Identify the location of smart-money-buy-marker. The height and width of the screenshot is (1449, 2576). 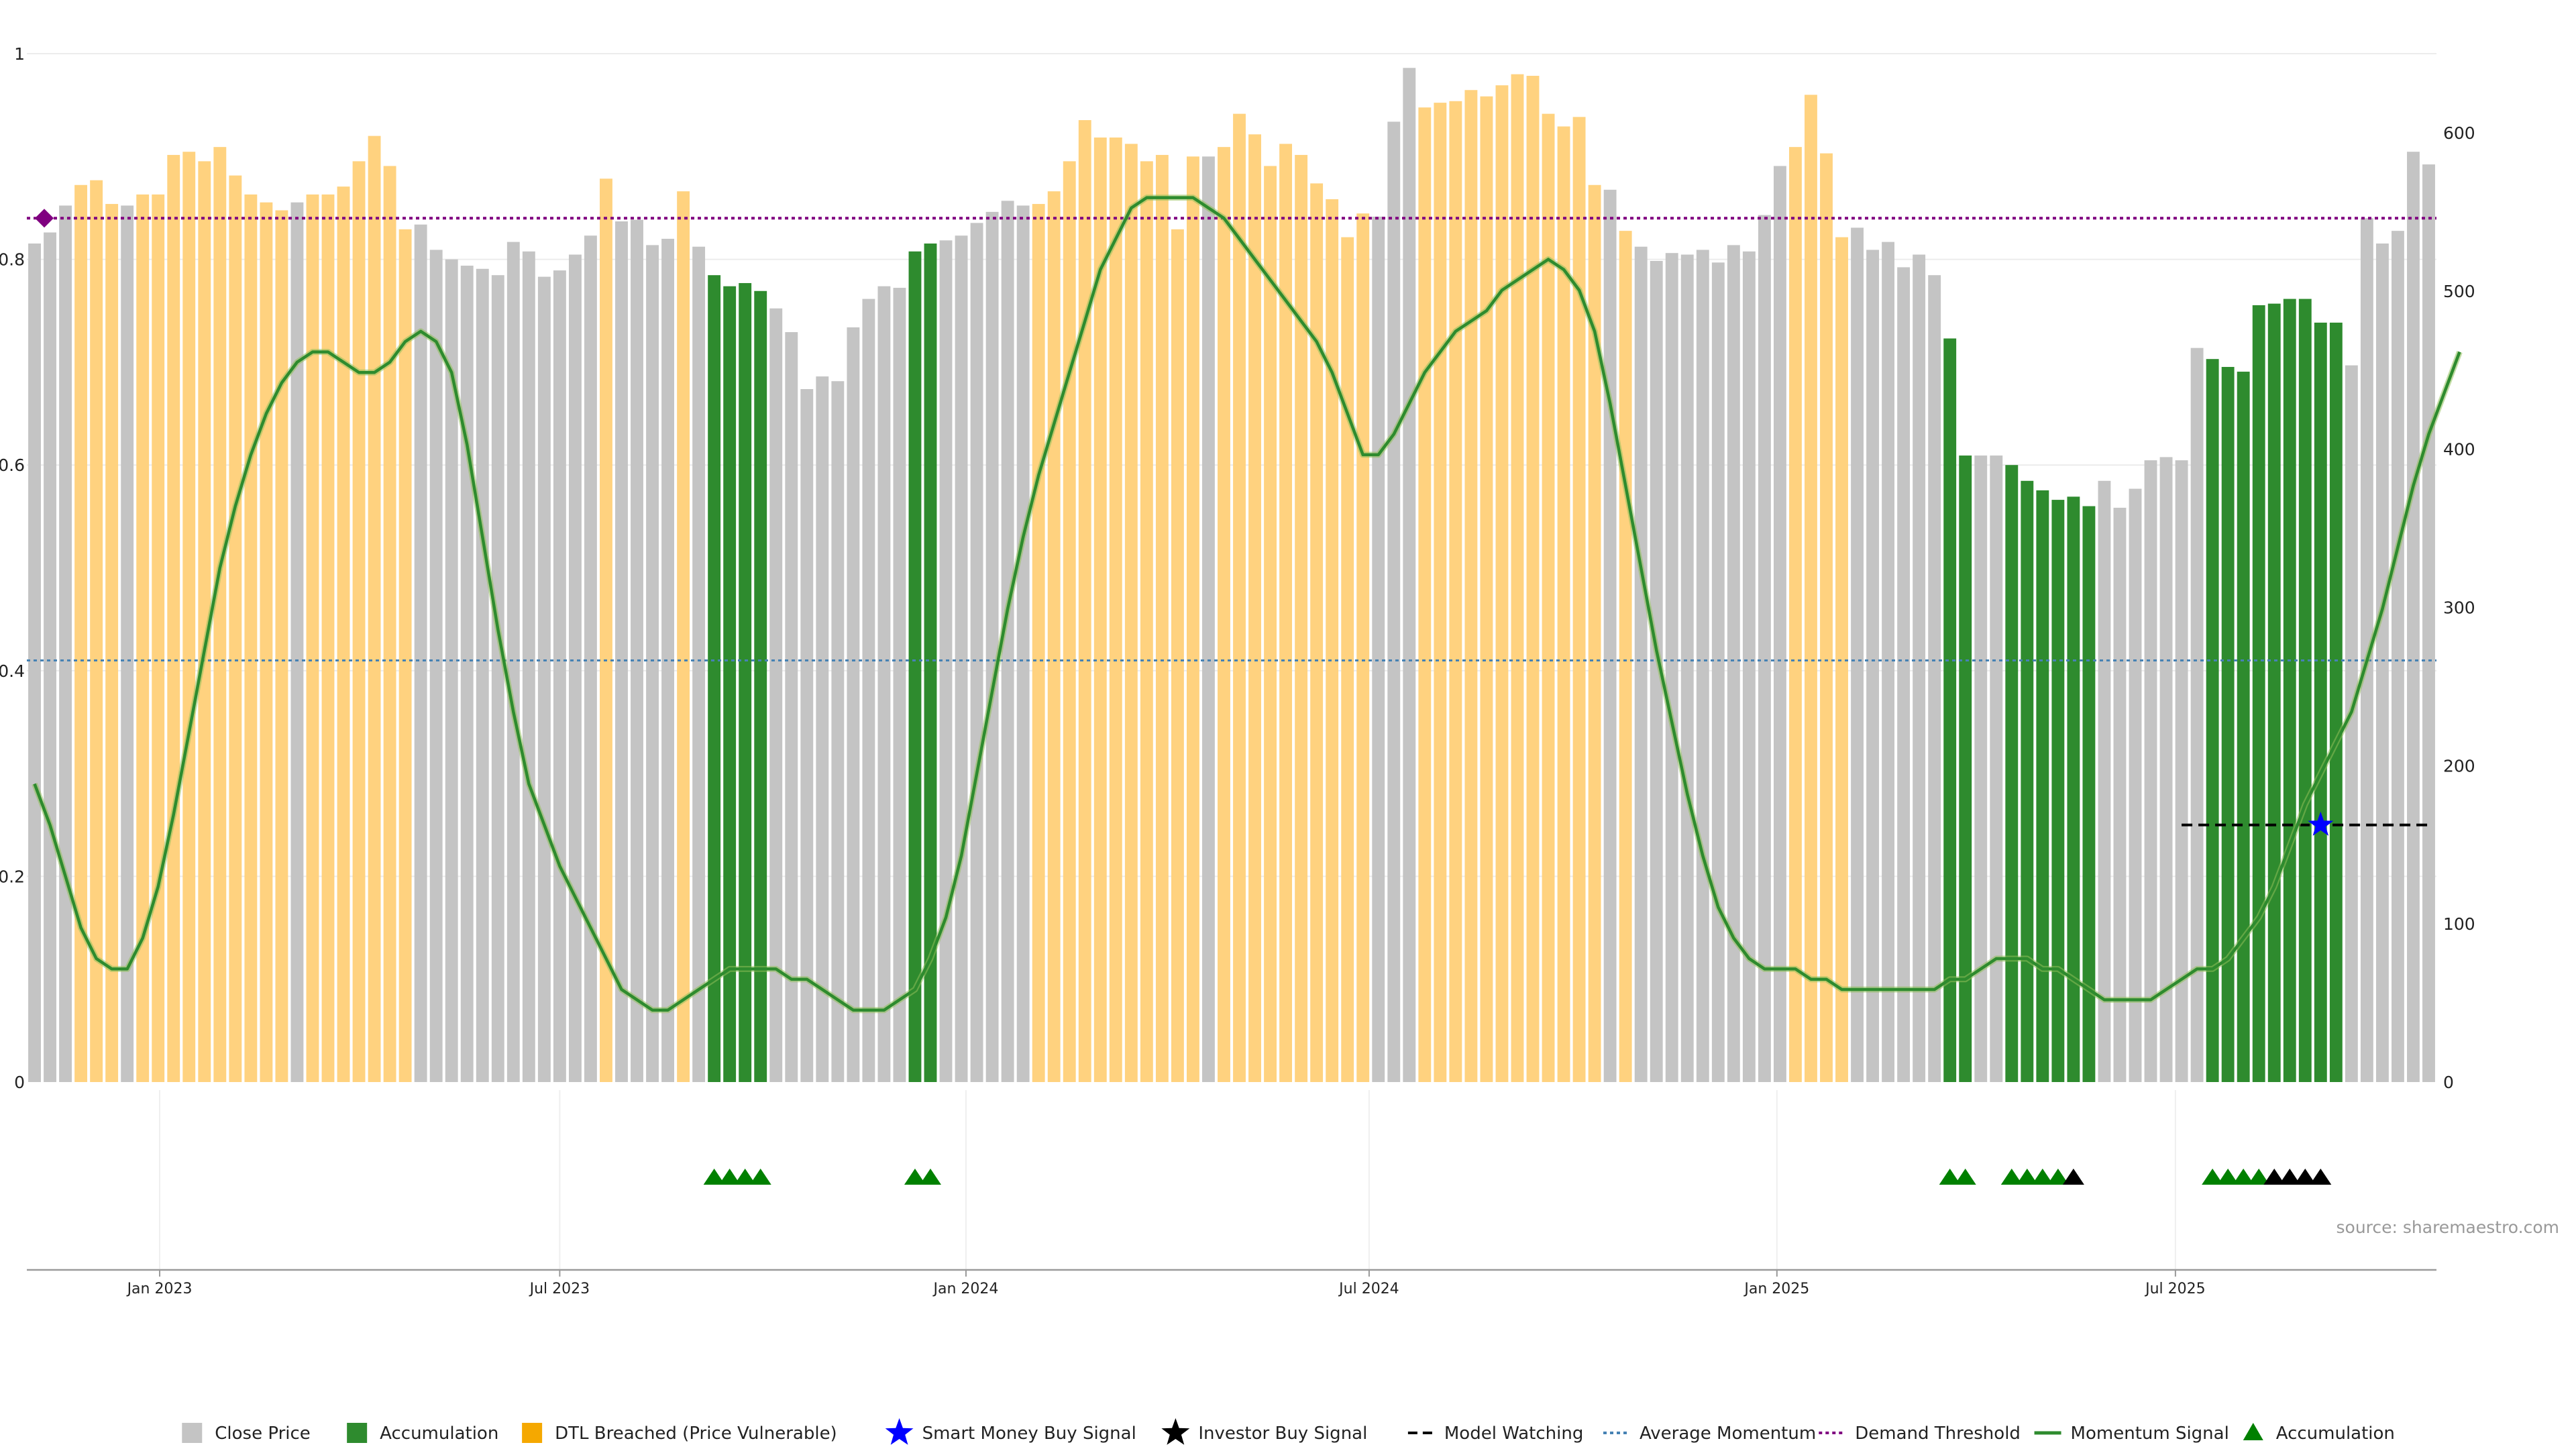
(2321, 823).